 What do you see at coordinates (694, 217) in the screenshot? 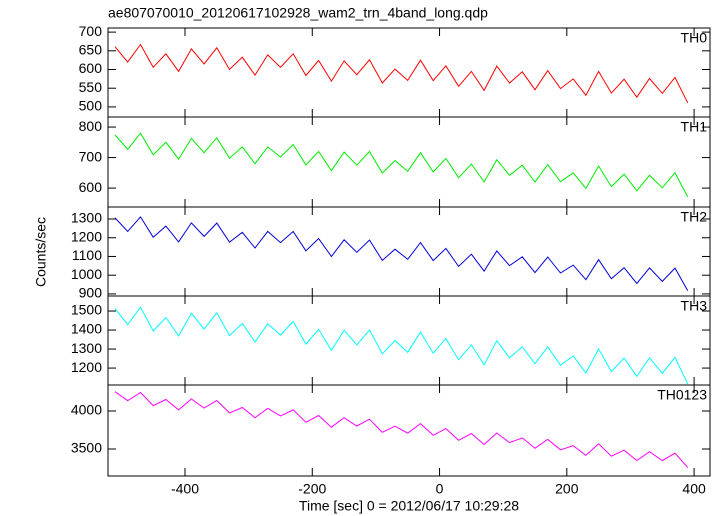
I see `panel-label: TH2` at bounding box center [694, 217].